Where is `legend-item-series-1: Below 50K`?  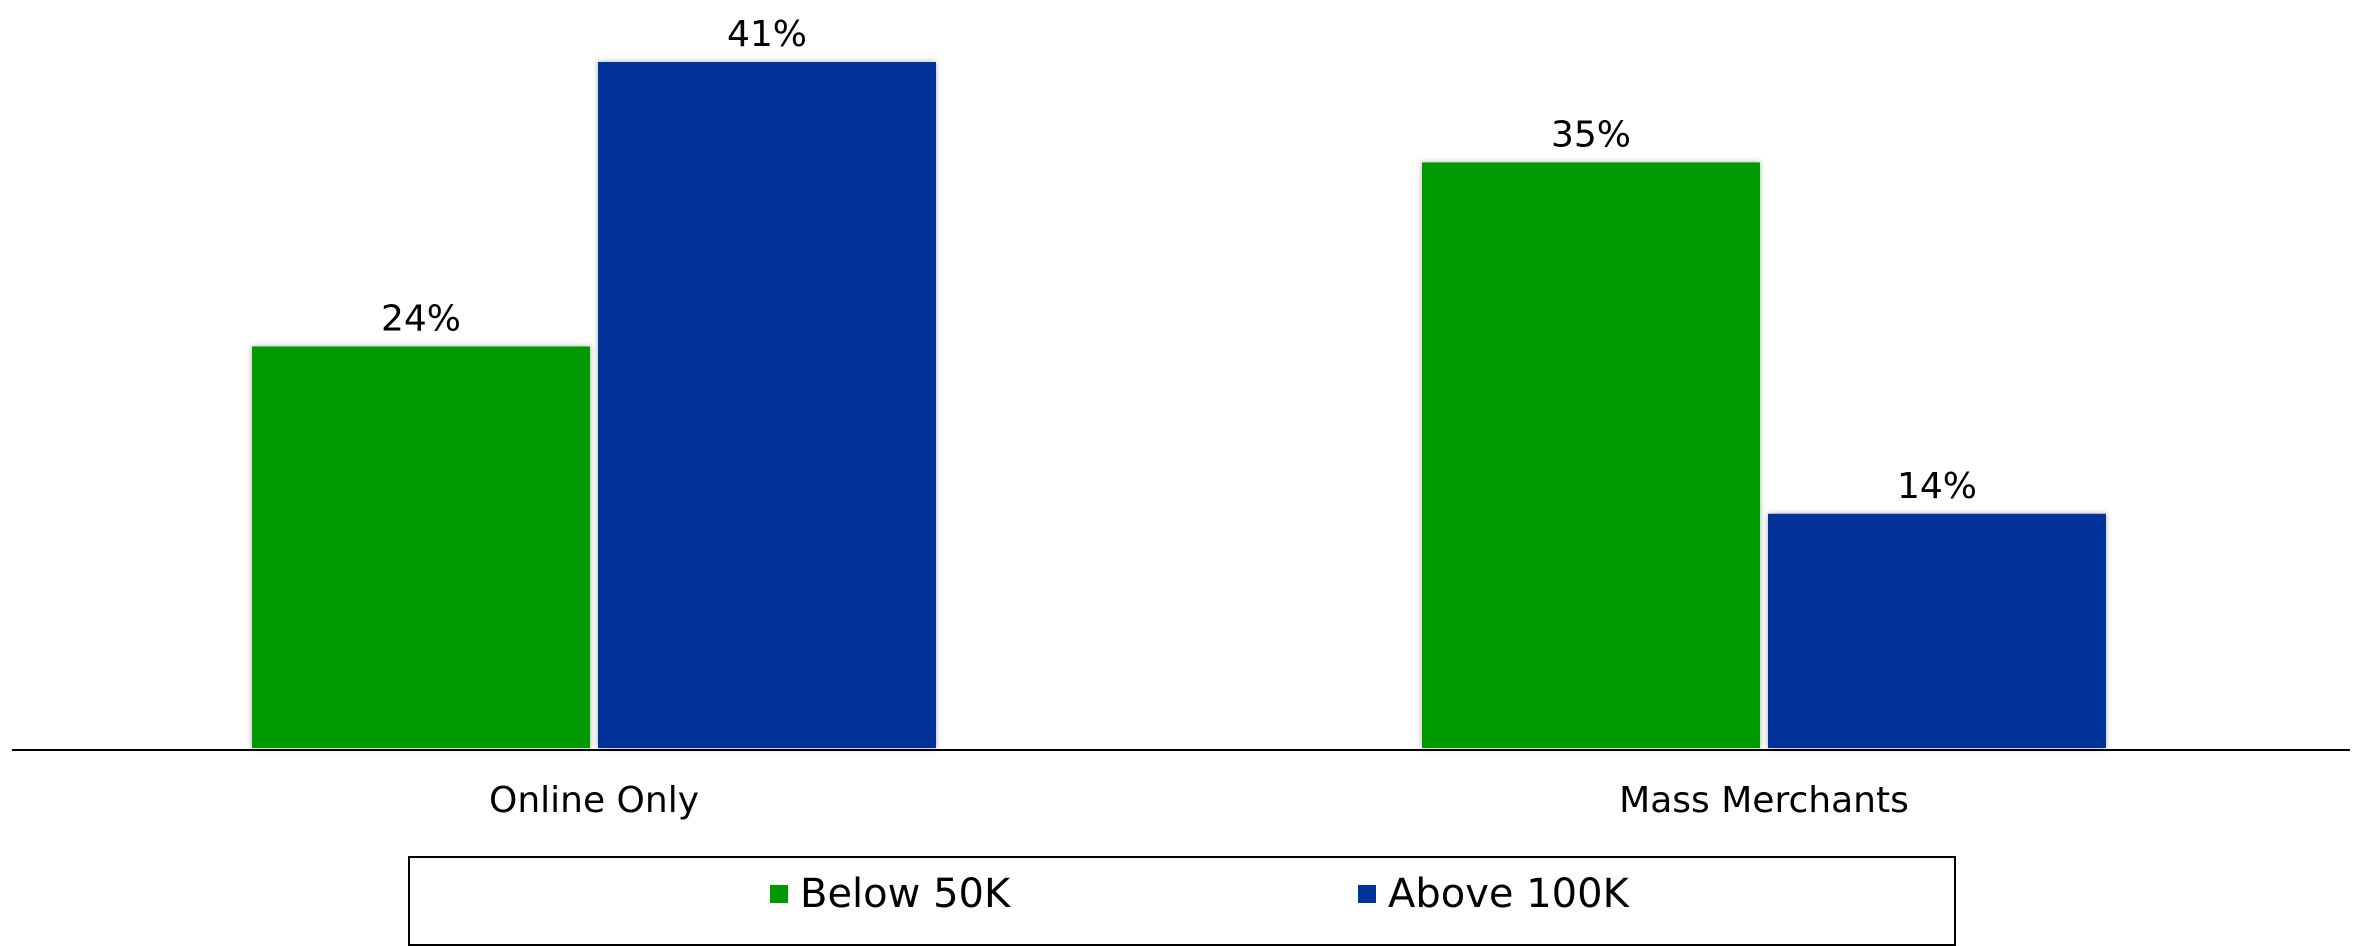 legend-item-series-1: Below 50K is located at coordinates (890, 894).